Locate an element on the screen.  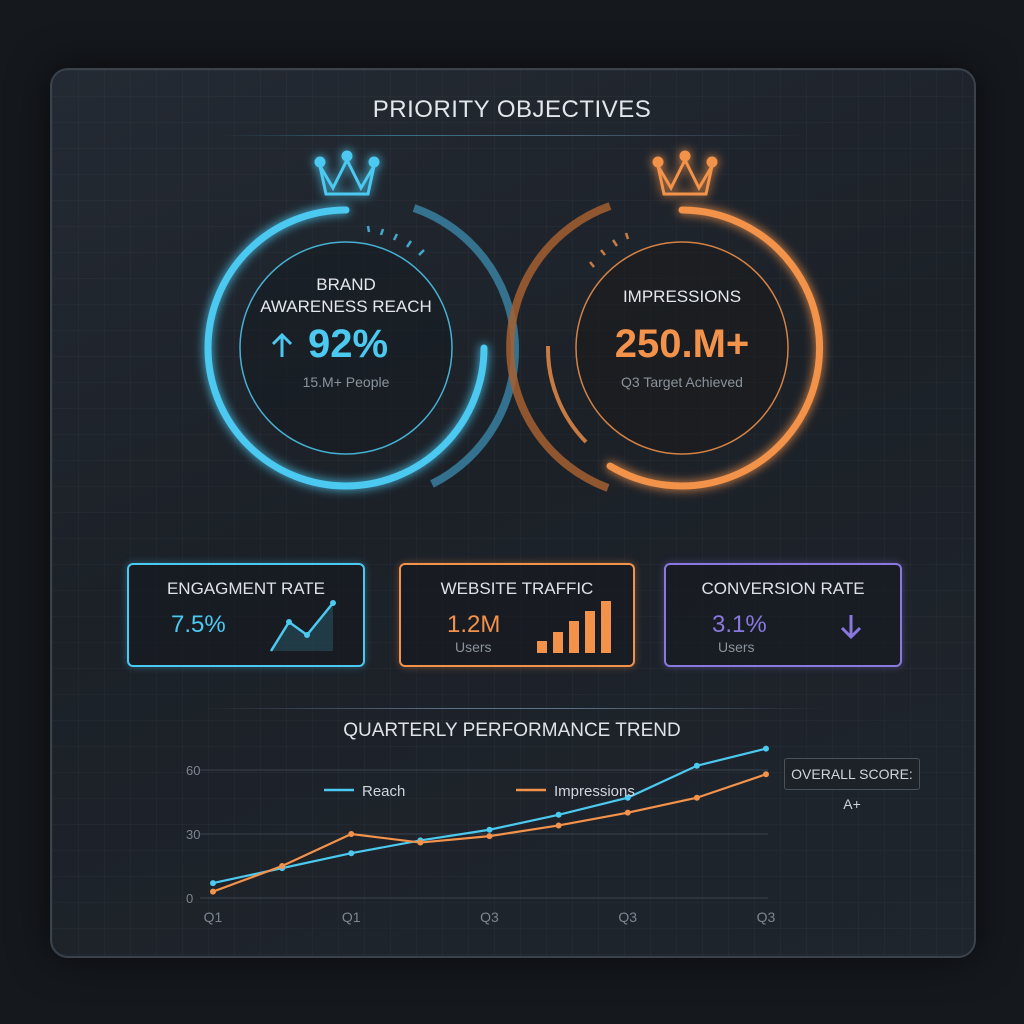
impressions-sub: Q3 Target Achieved is located at coordinates (682, 382).